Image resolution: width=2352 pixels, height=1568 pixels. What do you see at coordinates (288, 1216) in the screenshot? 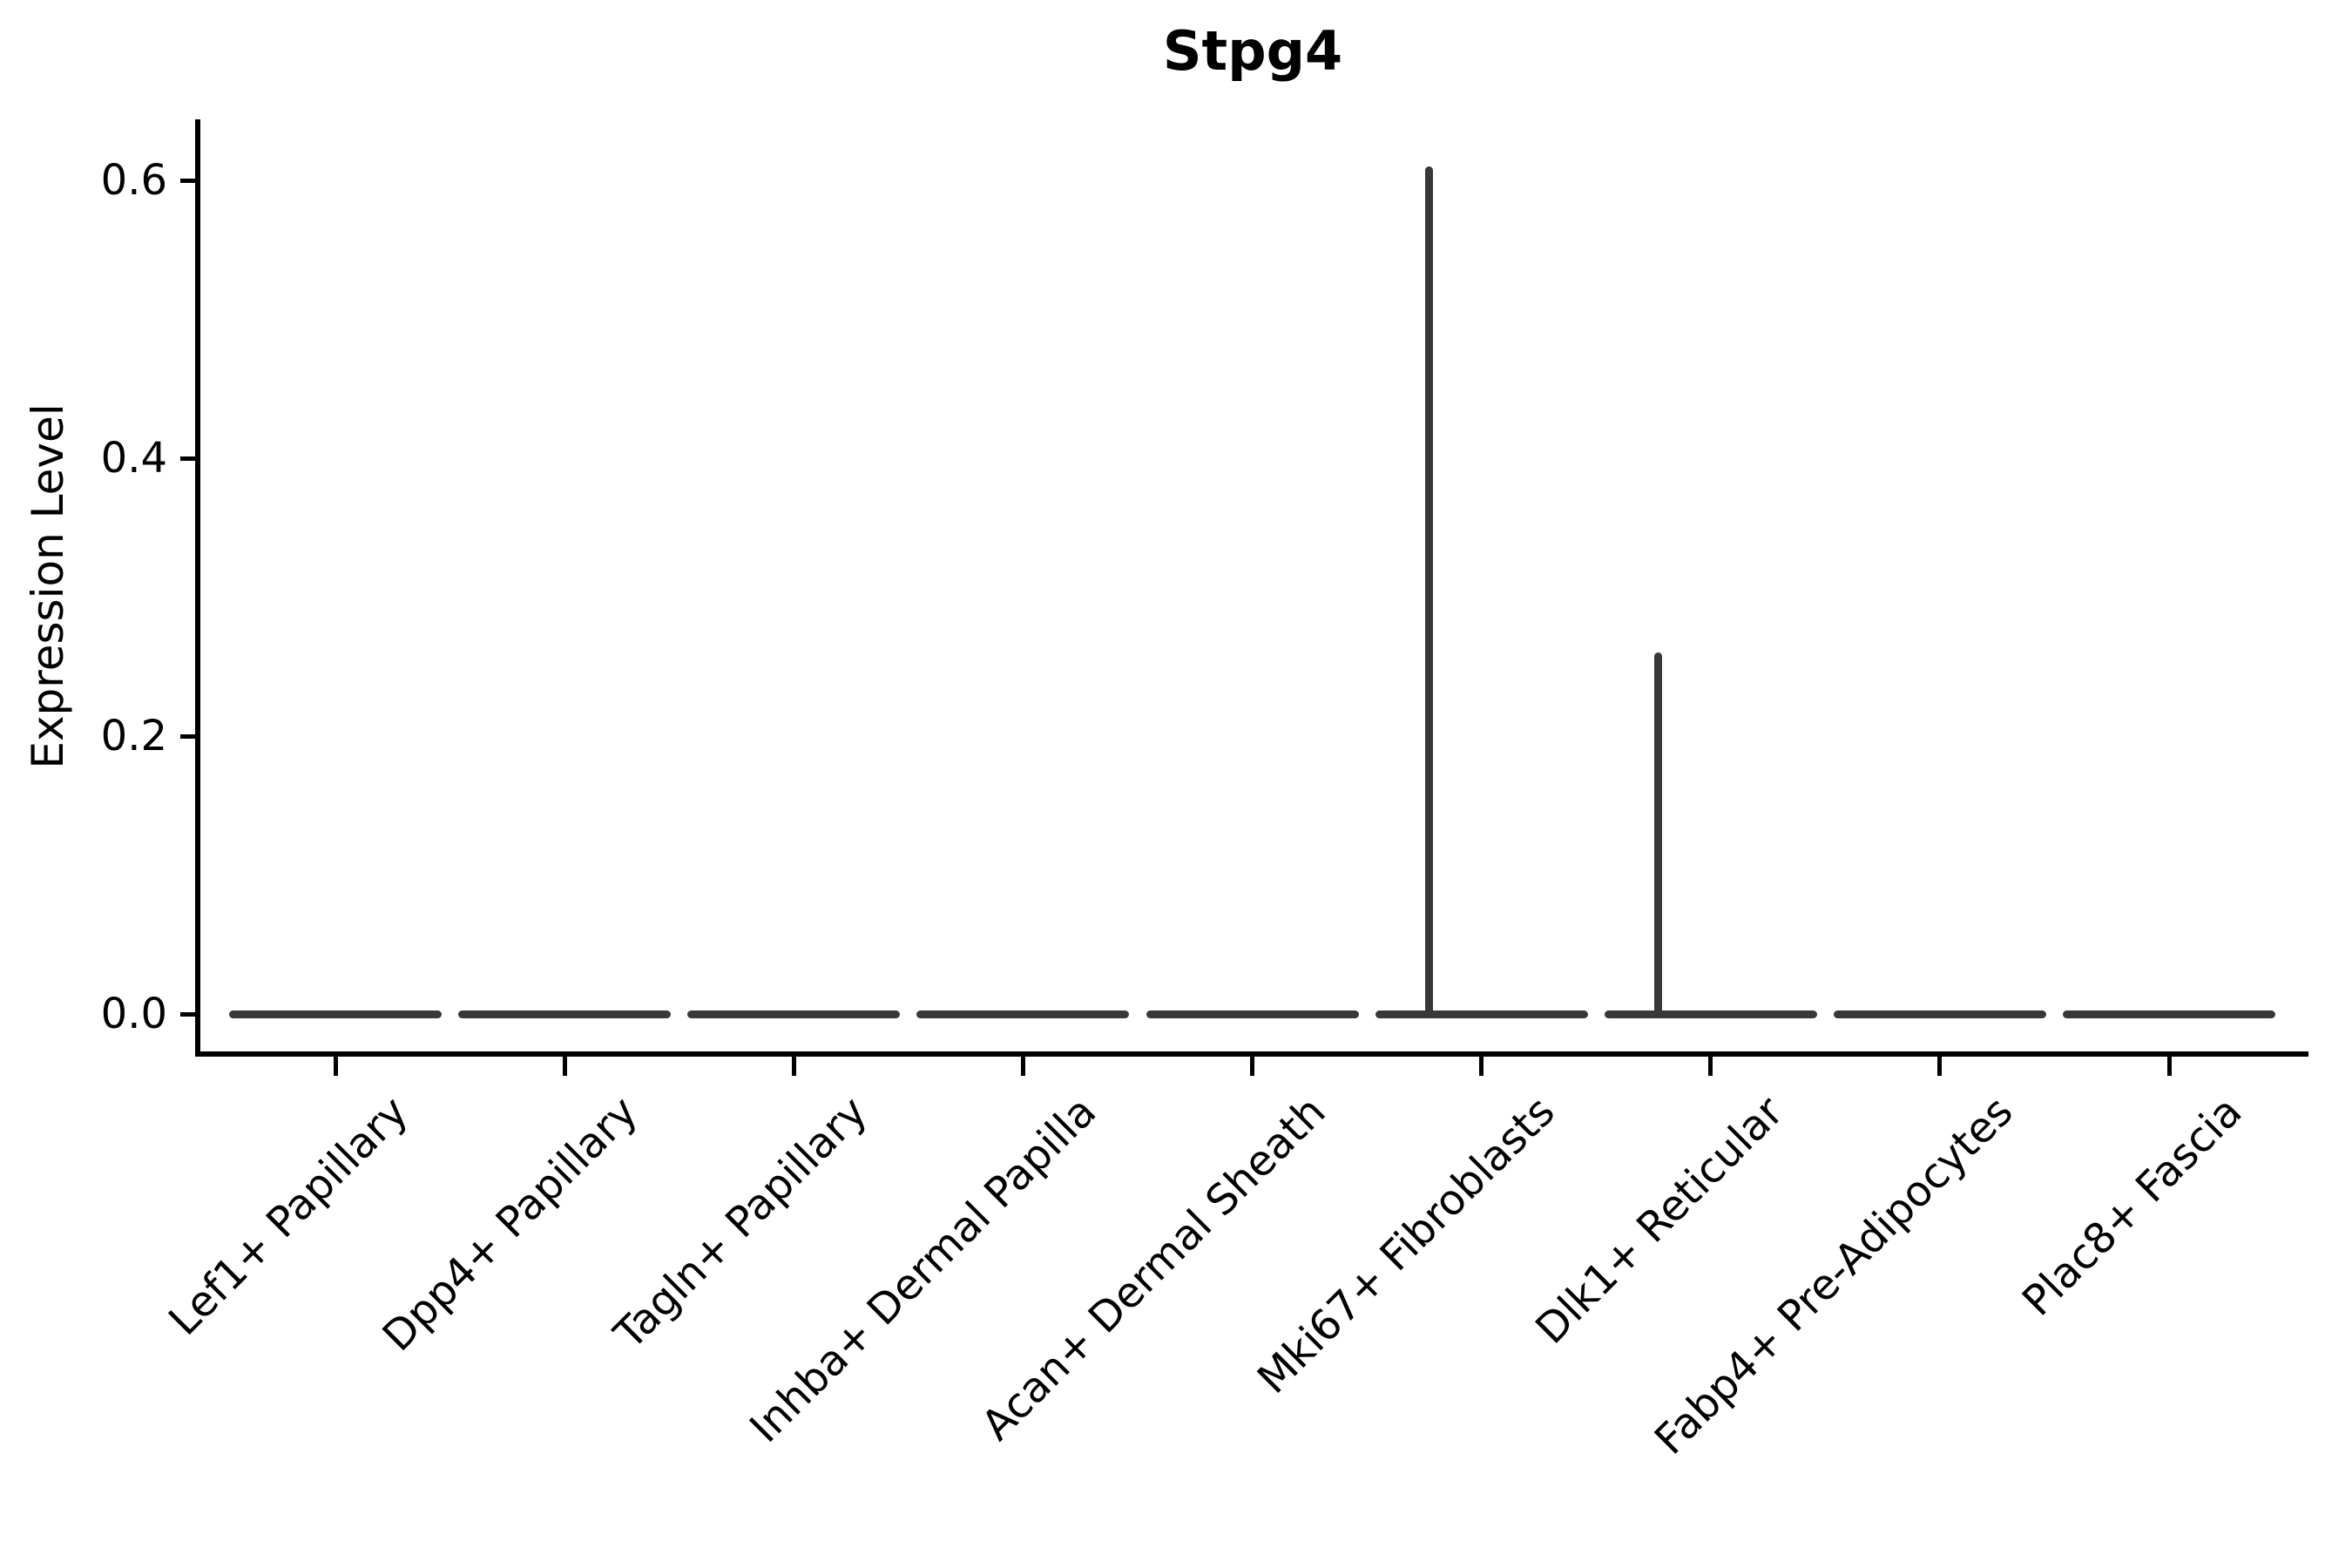
I see `x-tick-label: Lef1+ Papillary` at bounding box center [288, 1216].